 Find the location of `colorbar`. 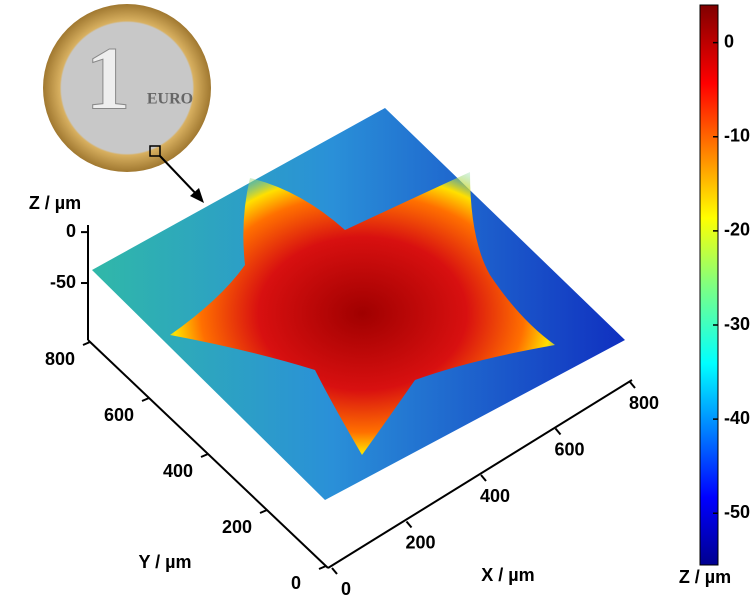

colorbar is located at coordinates (709, 285).